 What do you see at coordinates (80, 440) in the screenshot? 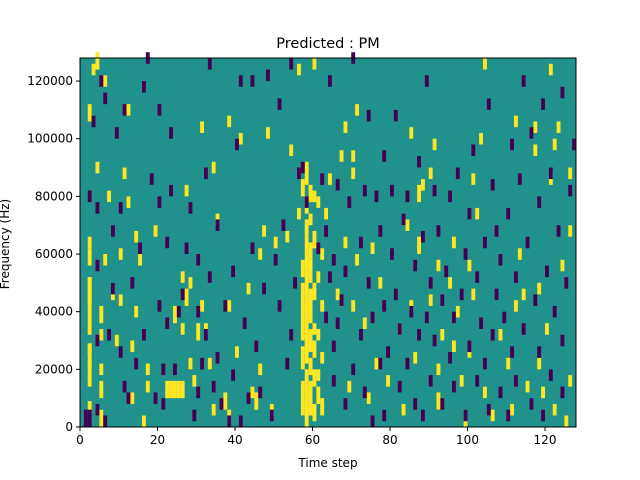
I see `x-tick-label: 0` at bounding box center [80, 440].